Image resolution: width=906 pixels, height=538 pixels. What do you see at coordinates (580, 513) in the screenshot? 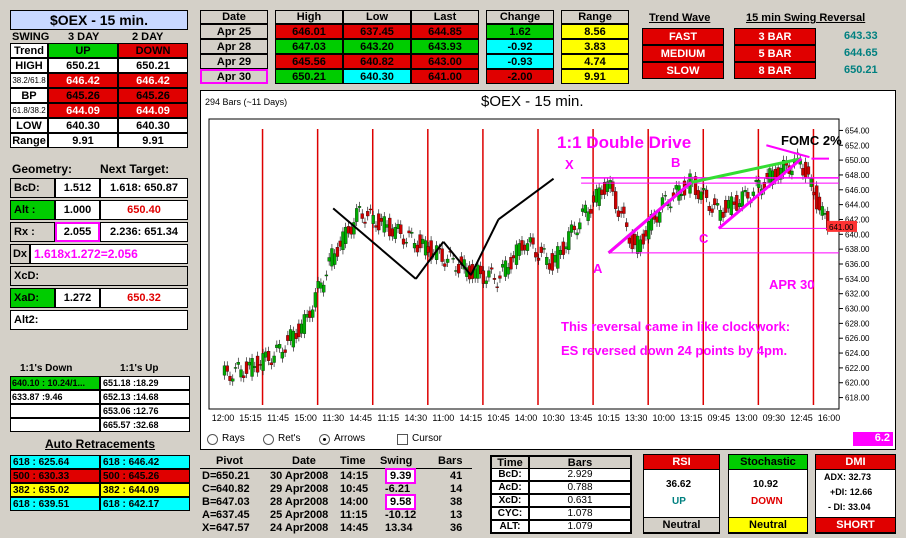
I see `timebars-value: 1.078` at bounding box center [580, 513].